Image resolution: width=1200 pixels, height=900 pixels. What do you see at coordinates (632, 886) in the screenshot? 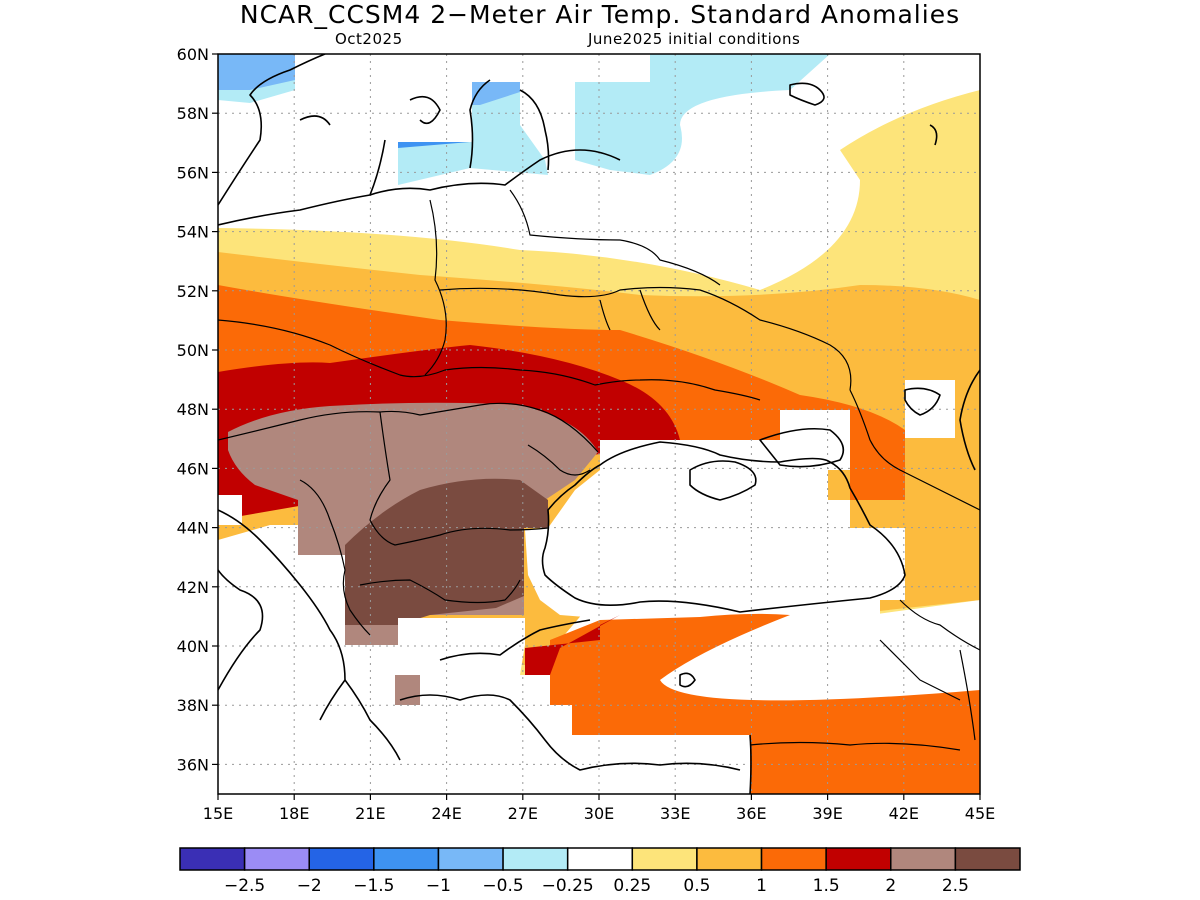
I see `colorbar-label: 0.25` at bounding box center [632, 886].